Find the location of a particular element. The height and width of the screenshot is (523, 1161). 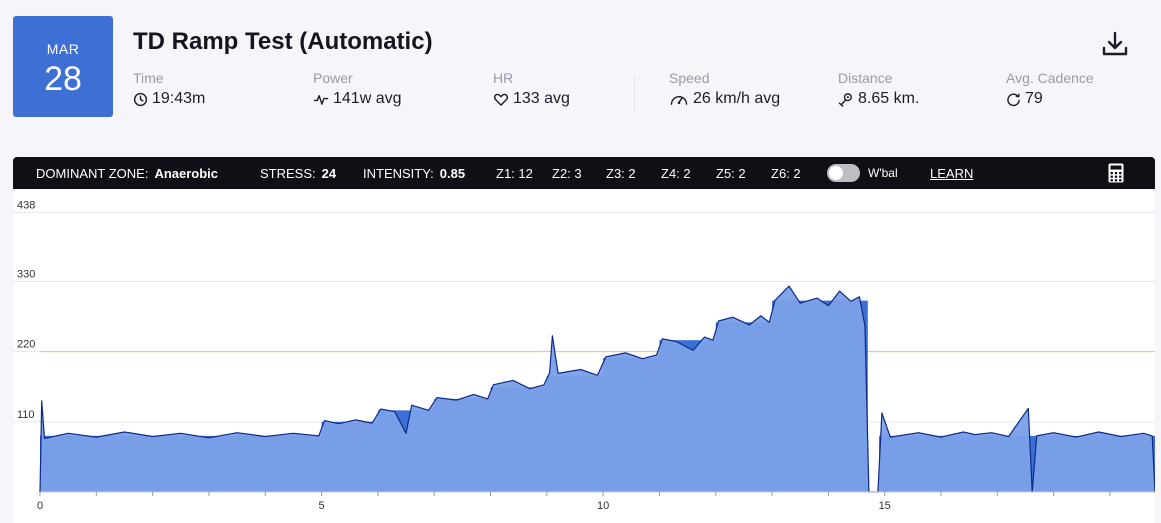

x-tick-label: 10 is located at coordinates (603, 506).